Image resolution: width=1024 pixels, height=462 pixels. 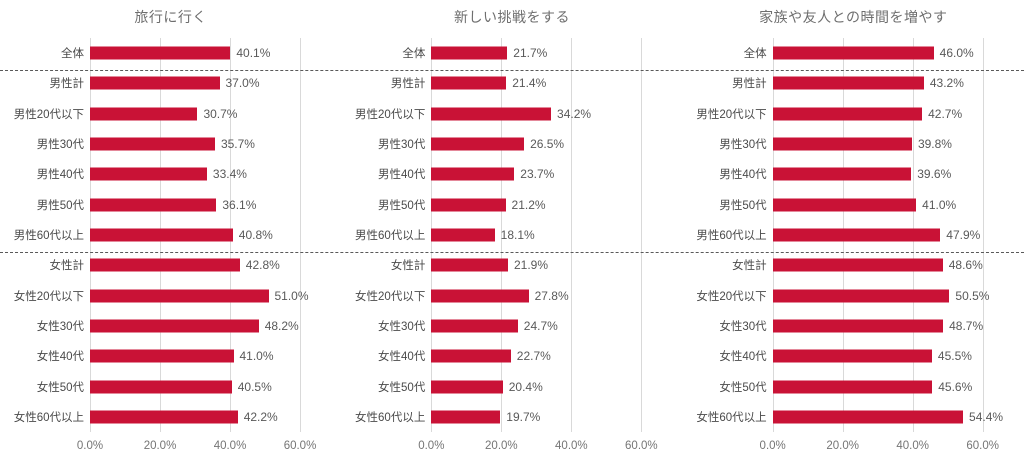 I want to click on bar-row: 男性20代以下 30.7%, so click(x=170, y=114).